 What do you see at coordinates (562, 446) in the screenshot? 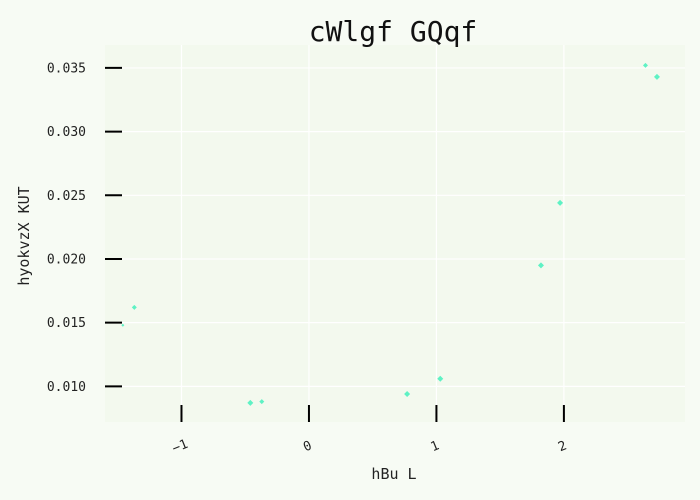
I see `x-tick-label: 2` at bounding box center [562, 446].